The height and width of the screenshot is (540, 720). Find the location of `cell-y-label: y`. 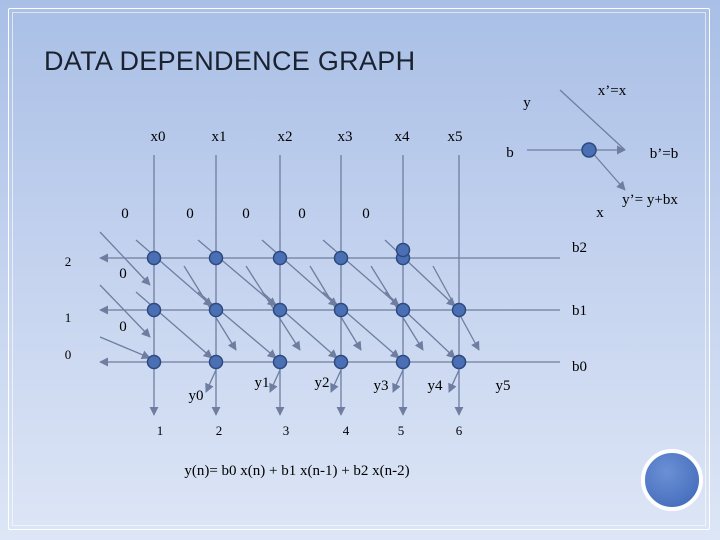

cell-y-label: y is located at coordinates (527, 103).